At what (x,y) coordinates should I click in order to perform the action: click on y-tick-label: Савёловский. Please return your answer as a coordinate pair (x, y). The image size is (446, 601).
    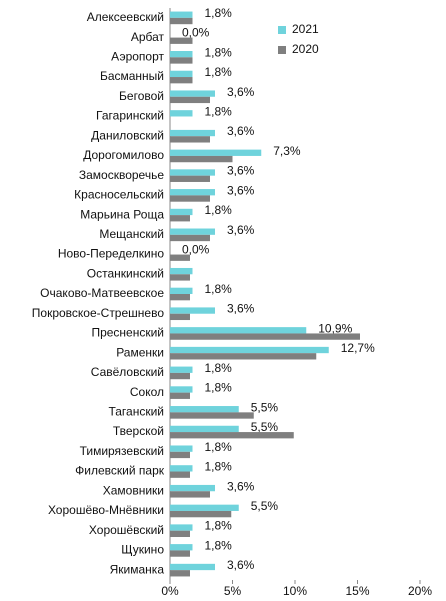
    Looking at the image, I should click on (127, 372).